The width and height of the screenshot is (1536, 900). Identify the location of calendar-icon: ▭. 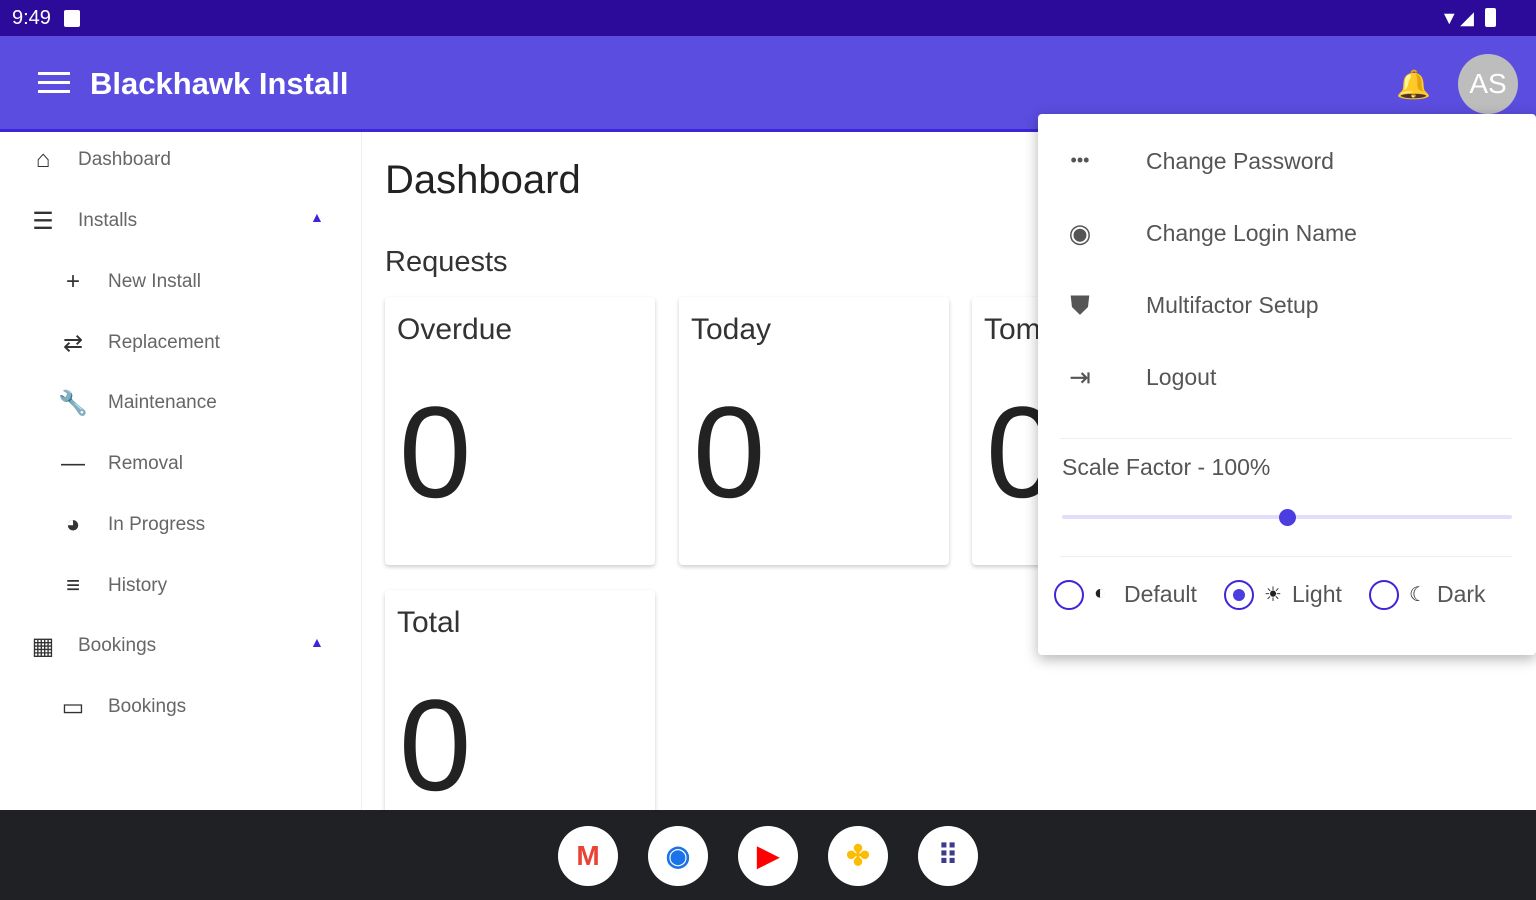
(73, 707).